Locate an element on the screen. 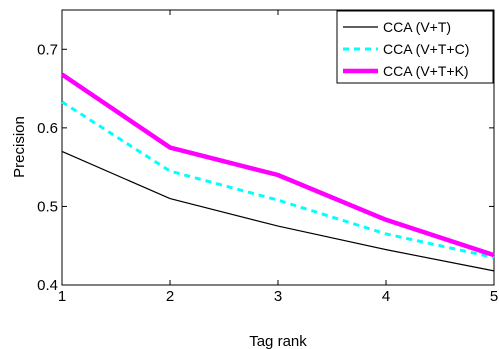  x-tick-label: 5 is located at coordinates (494, 296).